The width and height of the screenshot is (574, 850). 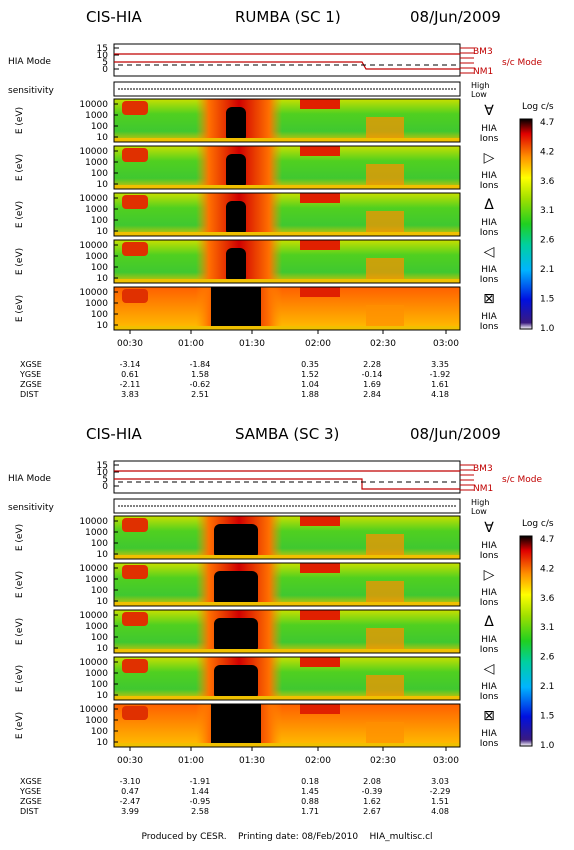 I want to click on colorbar-tick: 2.1, so click(x=547, y=270).